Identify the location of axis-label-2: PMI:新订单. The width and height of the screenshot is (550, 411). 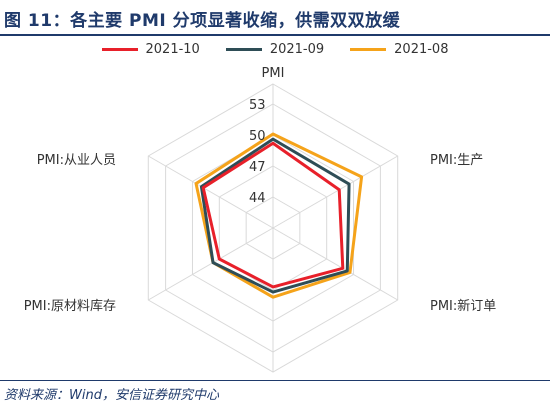
(463, 306).